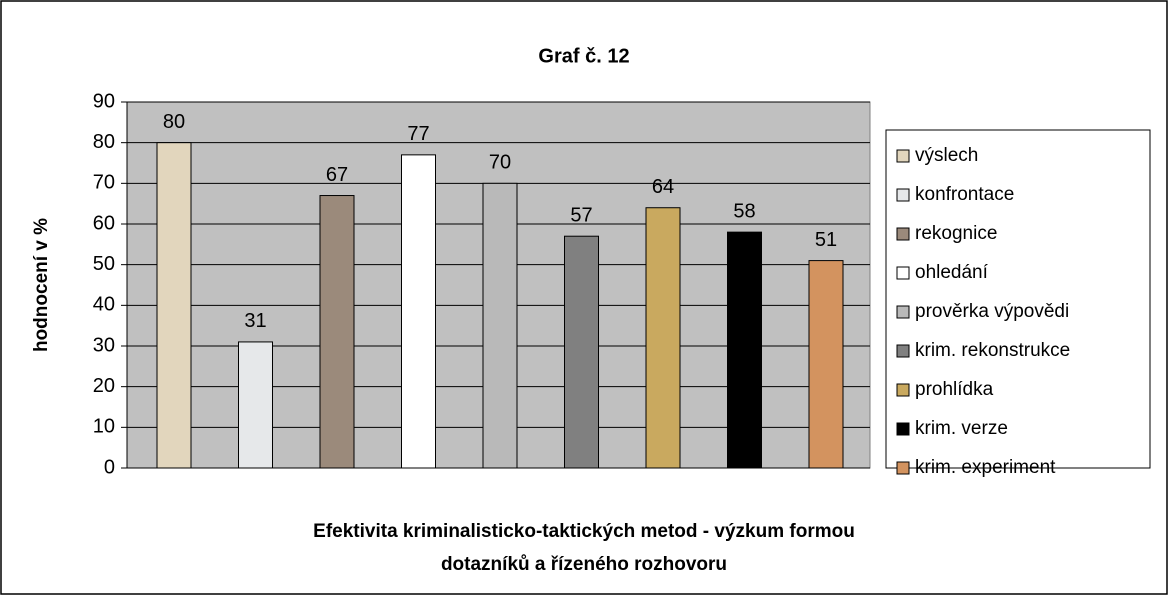  I want to click on legend-label: krim. rekonstrukce, so click(992, 350).